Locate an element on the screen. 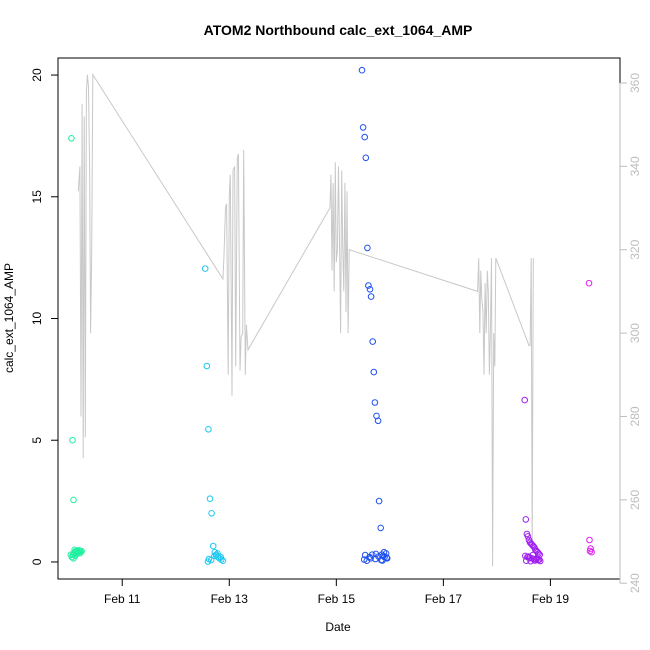 The image size is (650, 650). y-tick-label: 5 is located at coordinates (37, 440).